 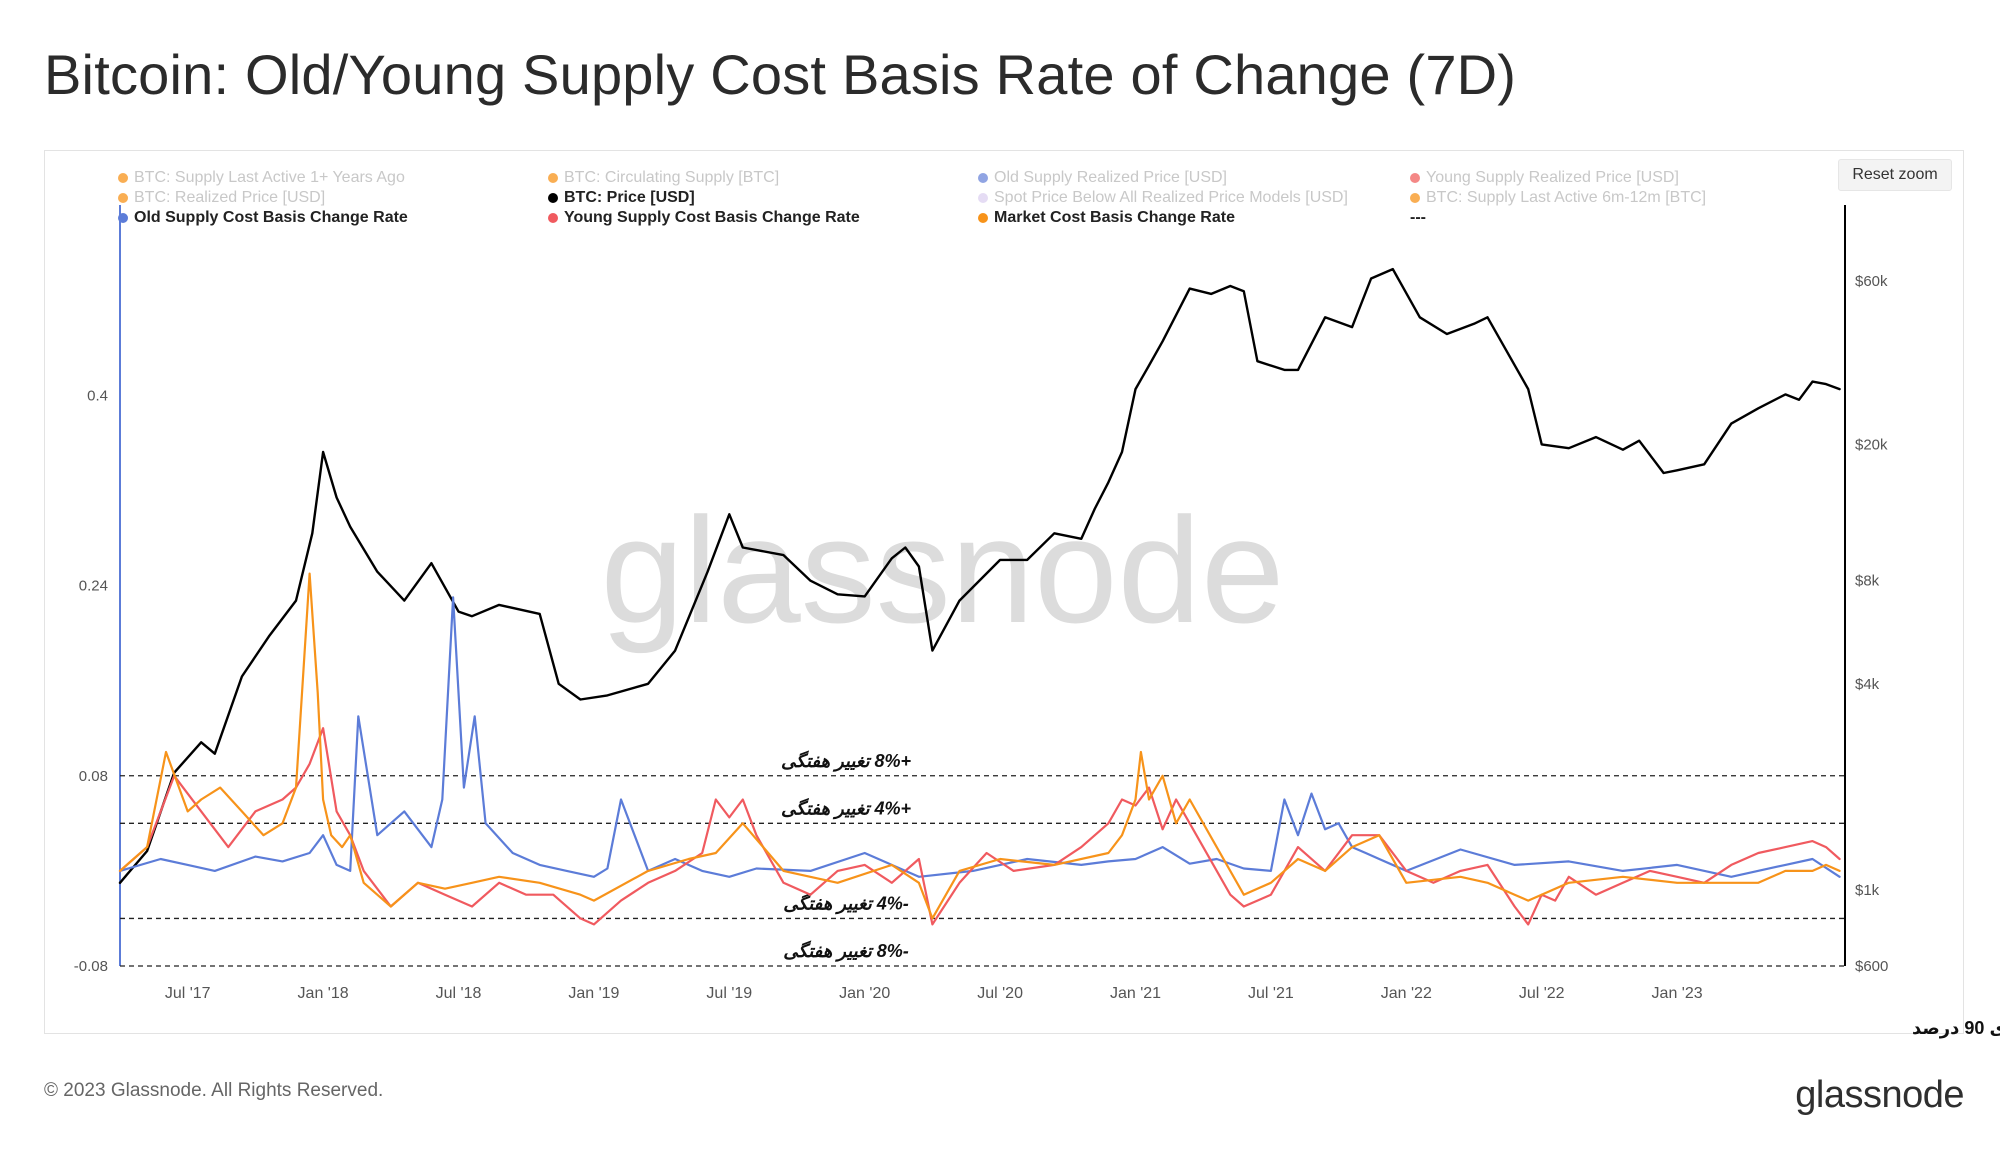 What do you see at coordinates (214, 1090) in the screenshot?
I see `copyright-footer: © 2023 Glassnode. All Rights Reserved.` at bounding box center [214, 1090].